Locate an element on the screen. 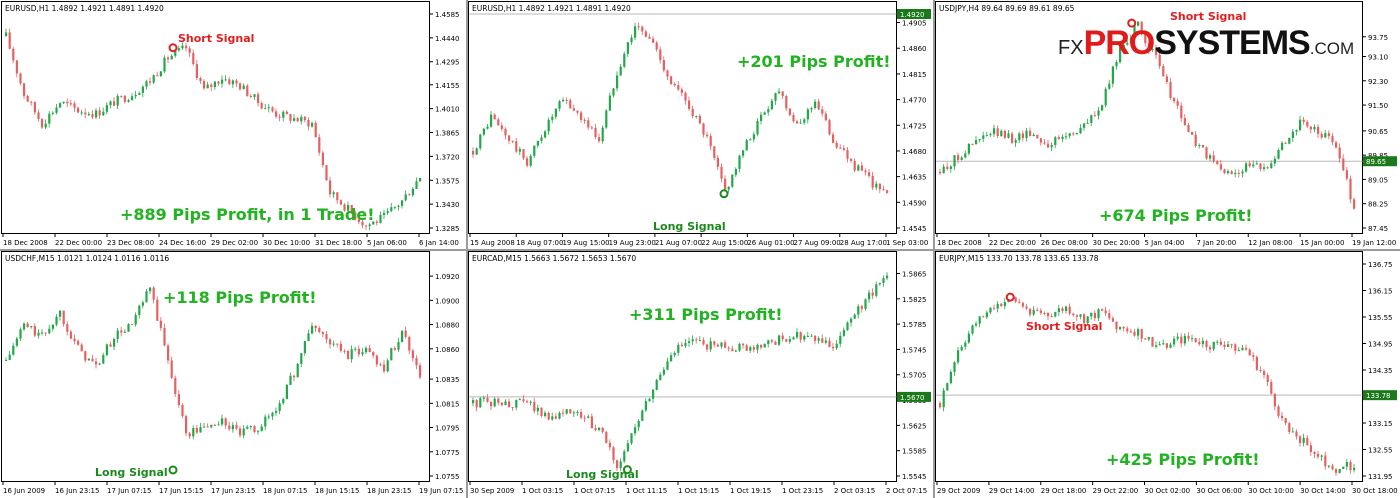  x-tick-label: 22 Dec 20:00 is located at coordinates (1012, 243).